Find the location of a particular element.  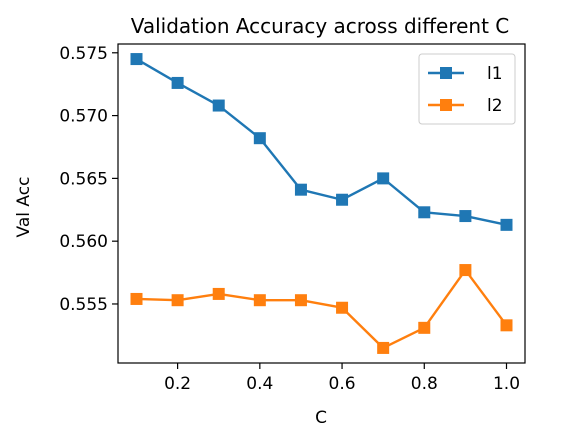

x-tick-label: 0.4 is located at coordinates (259, 384).